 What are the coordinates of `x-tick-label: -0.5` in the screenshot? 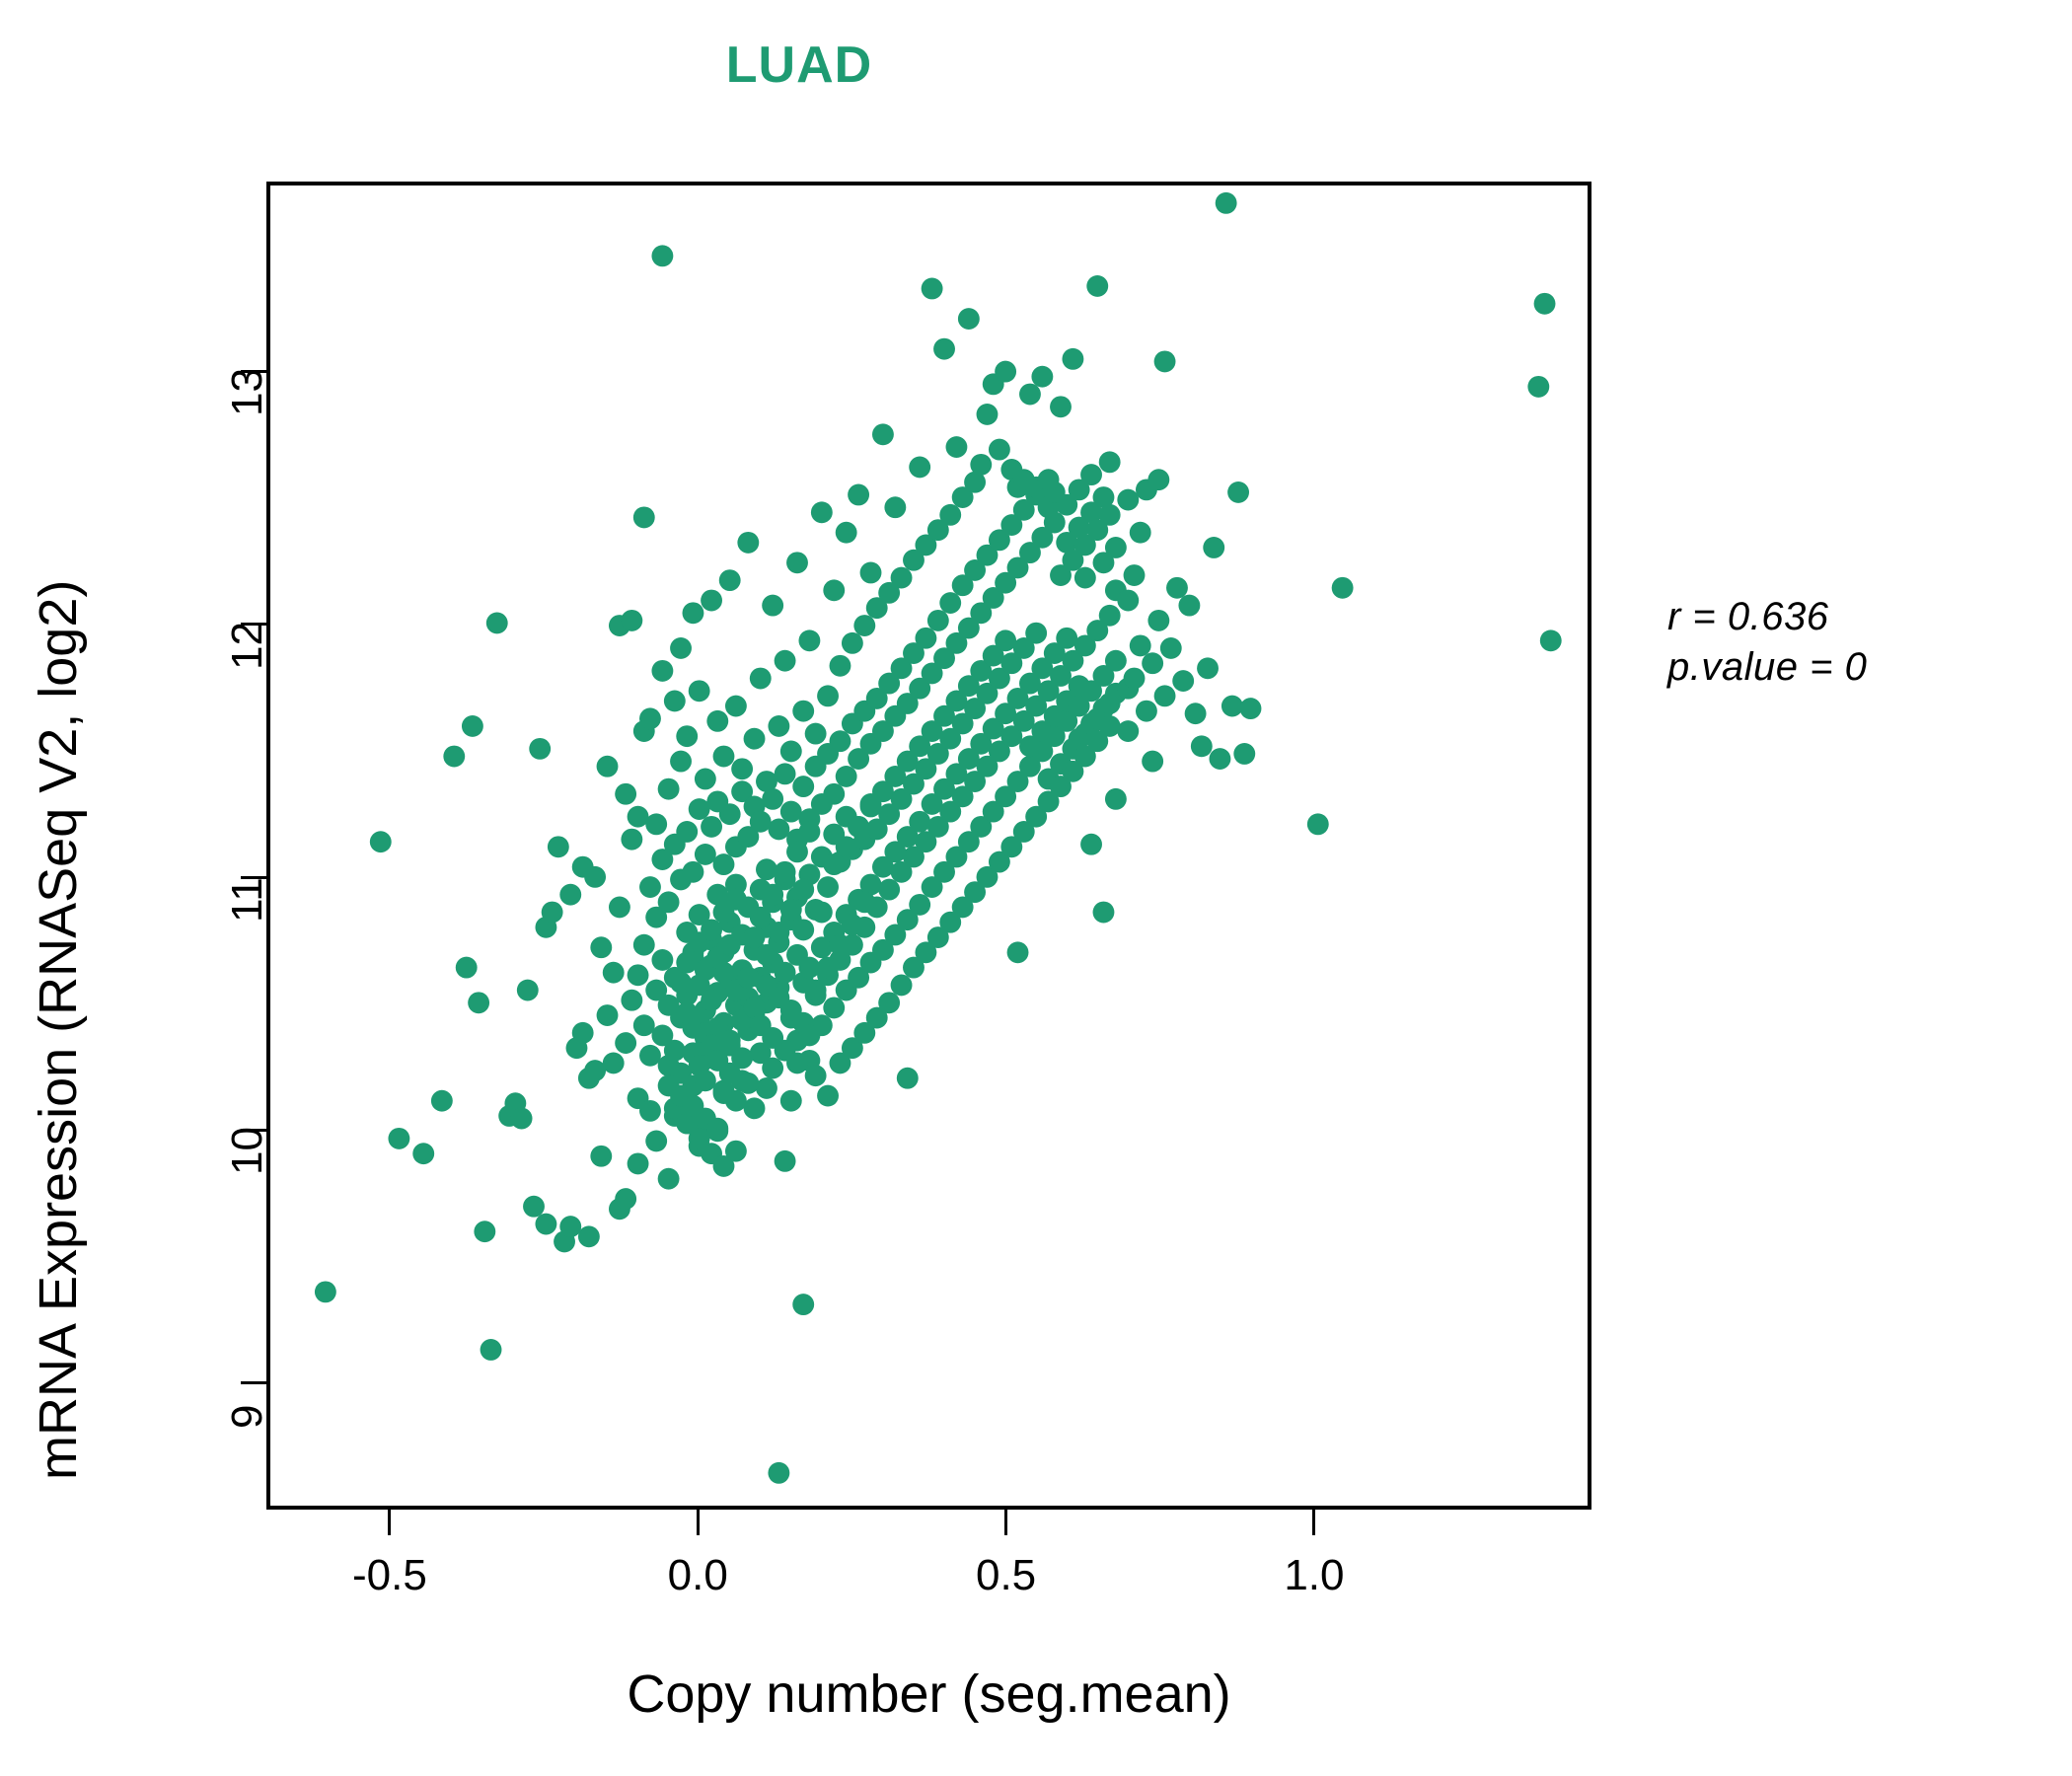 It's located at (390, 1575).